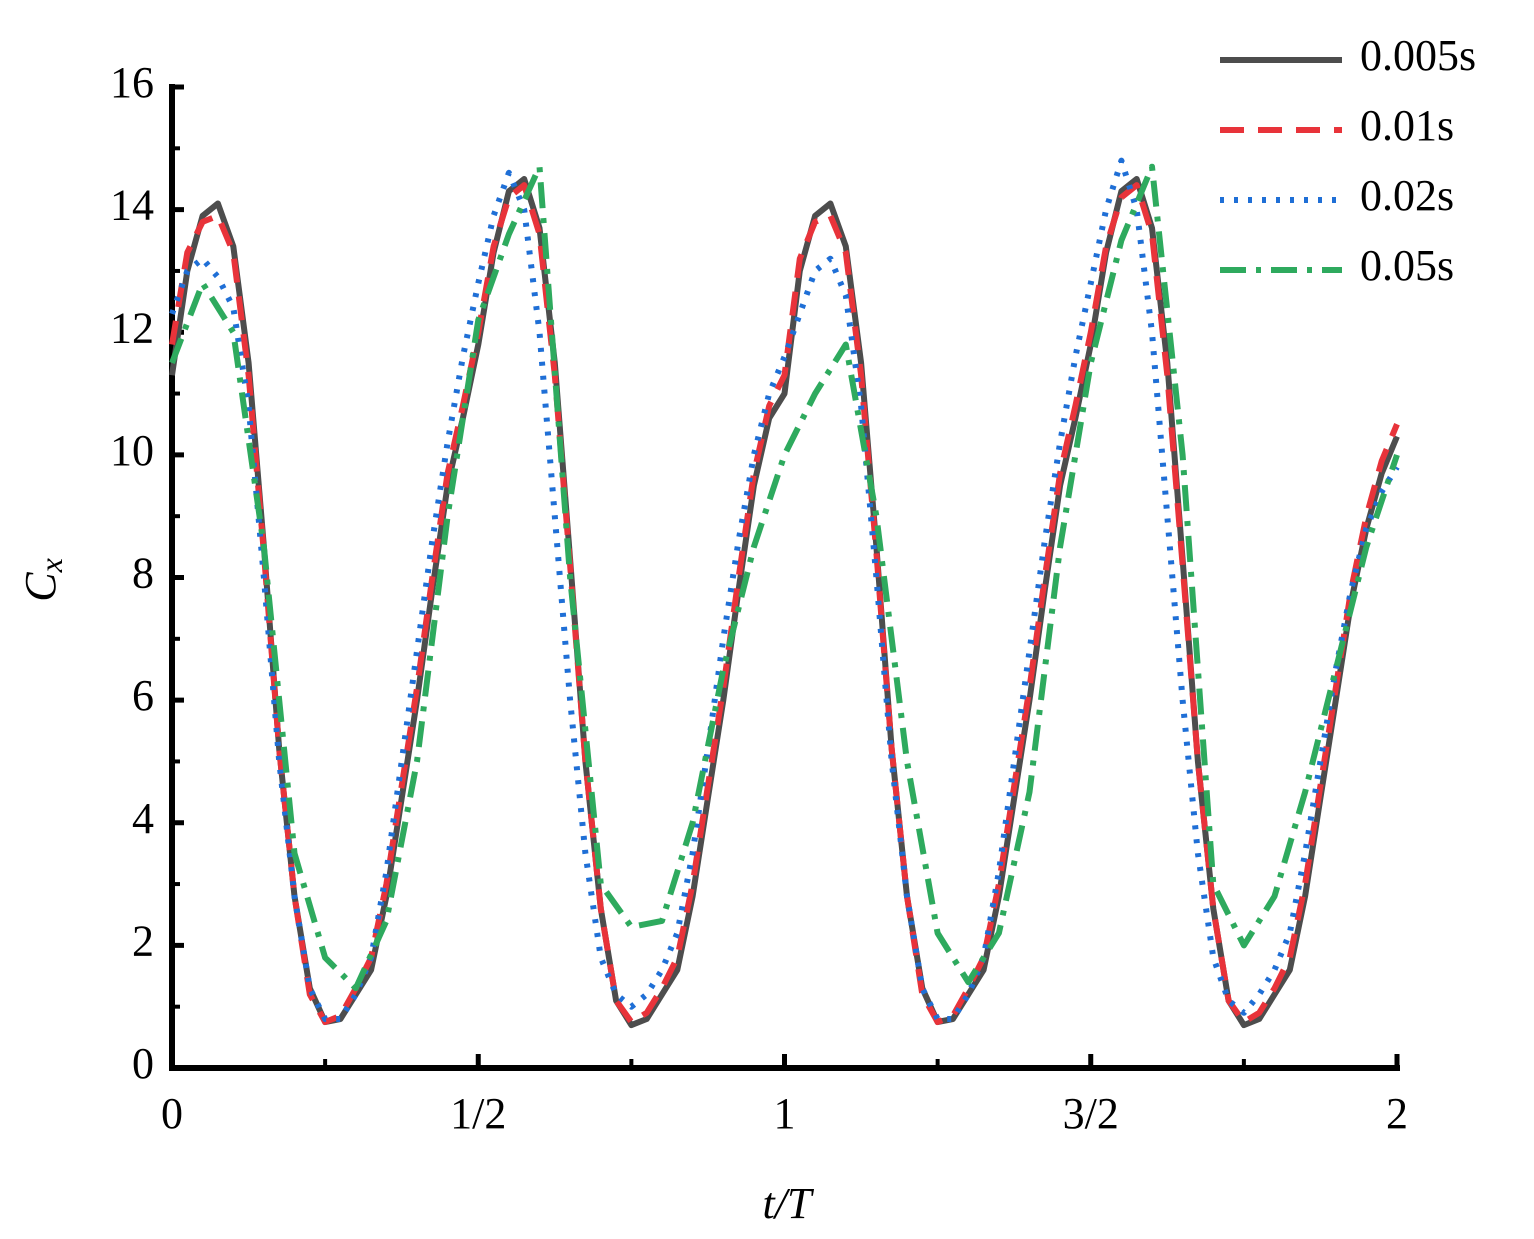 The height and width of the screenshot is (1239, 1534). I want to click on y-tick-label: 8, so click(143, 573).